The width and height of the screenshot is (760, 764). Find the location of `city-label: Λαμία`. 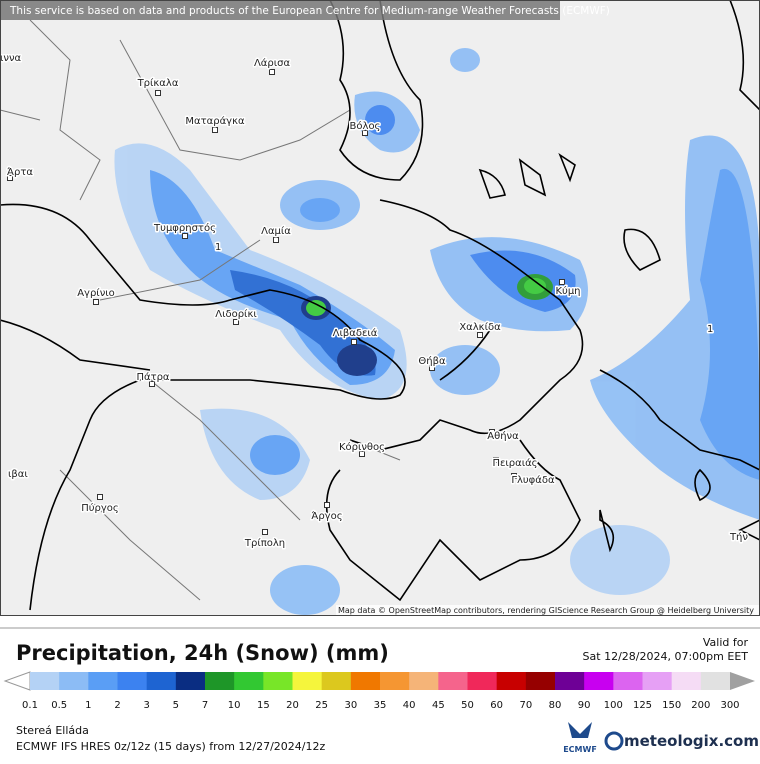

city-label: Λαμία is located at coordinates (276, 231).